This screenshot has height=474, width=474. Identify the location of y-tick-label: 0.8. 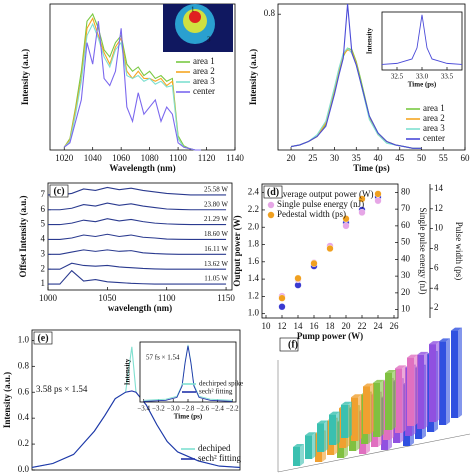
(270, 13).